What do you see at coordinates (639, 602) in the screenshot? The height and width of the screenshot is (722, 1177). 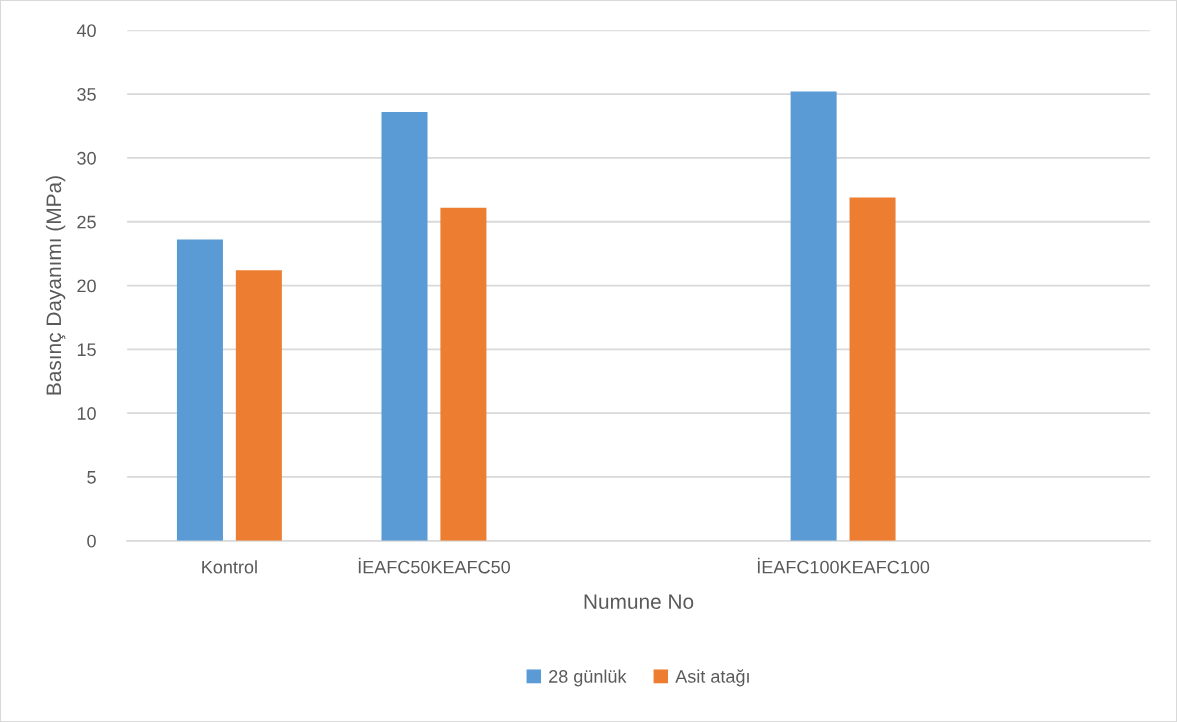 I see `x-axis-title: Numune No` at bounding box center [639, 602].